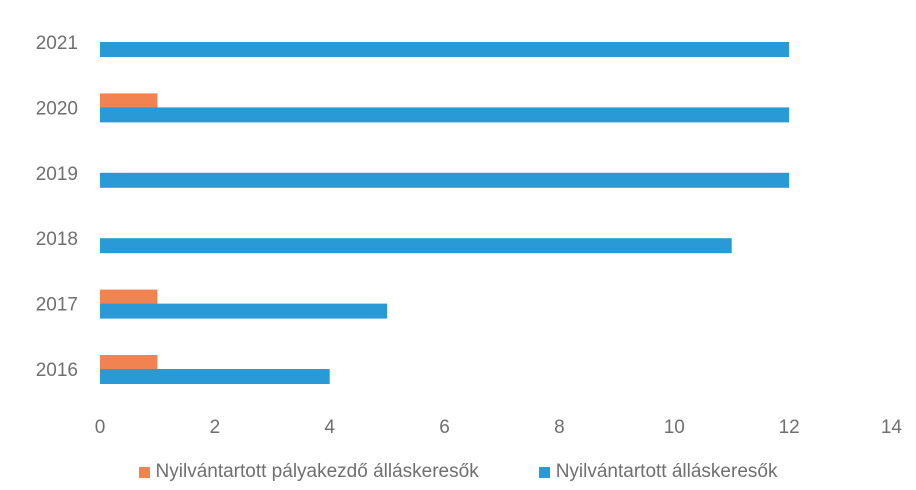 This screenshot has height=490, width=916. What do you see at coordinates (57, 43) in the screenshot?
I see `y-tick-label-2021: 2021` at bounding box center [57, 43].